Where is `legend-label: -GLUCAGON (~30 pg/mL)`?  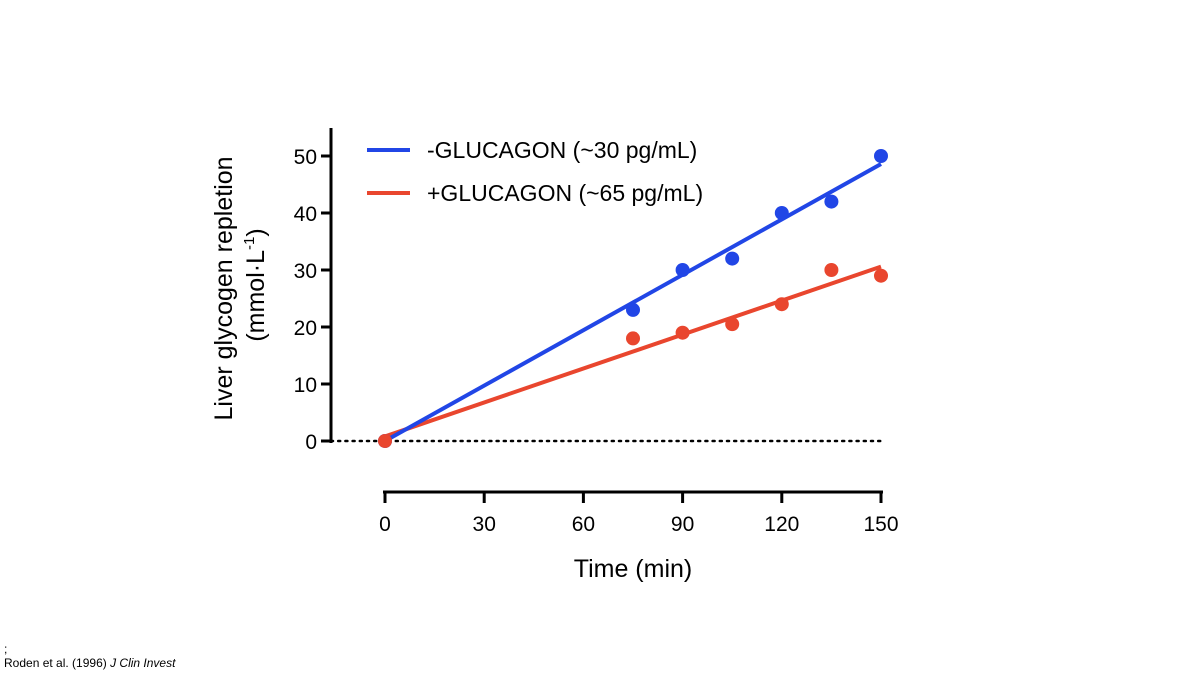 legend-label: -GLUCAGON (~30 pg/mL) is located at coordinates (562, 150).